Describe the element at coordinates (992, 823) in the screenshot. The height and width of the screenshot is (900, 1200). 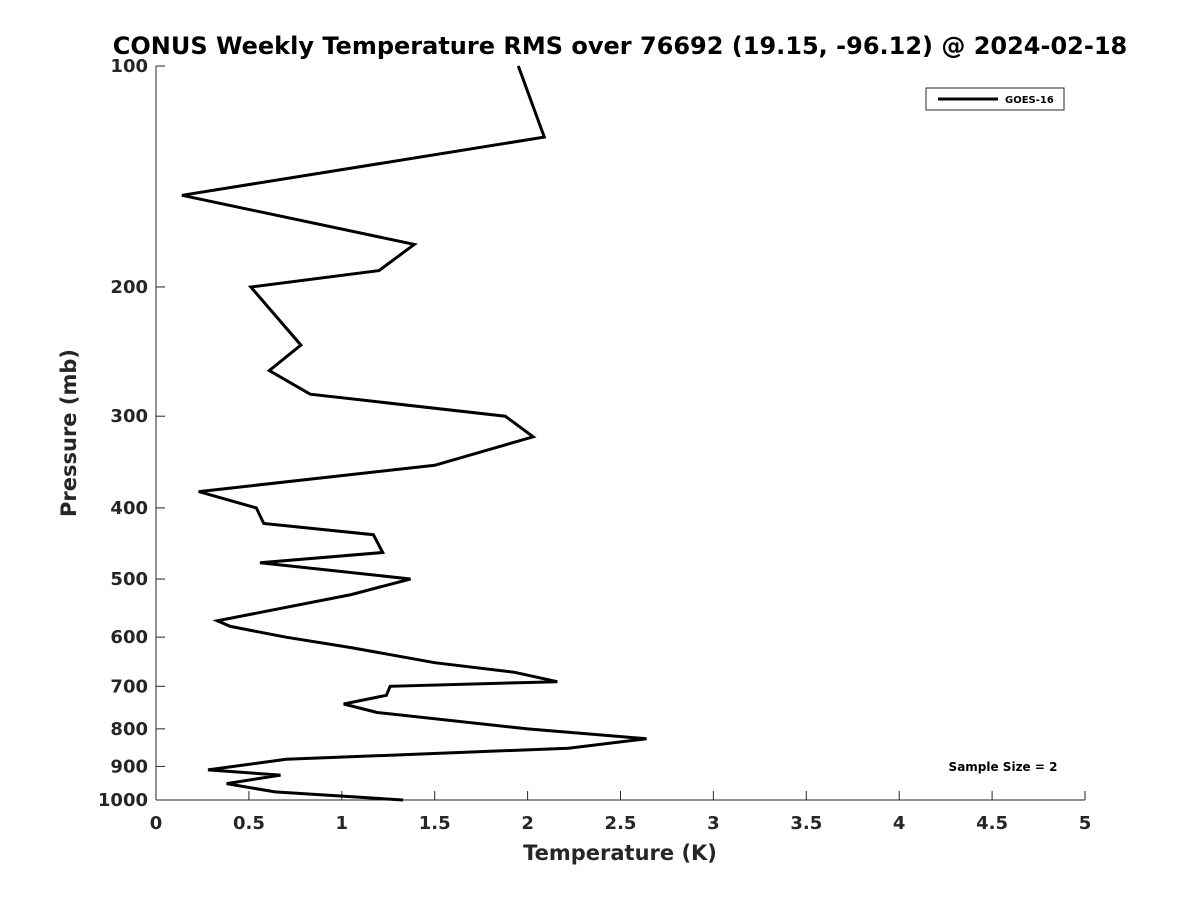
I see `x-tick-label: 4.5` at that location.